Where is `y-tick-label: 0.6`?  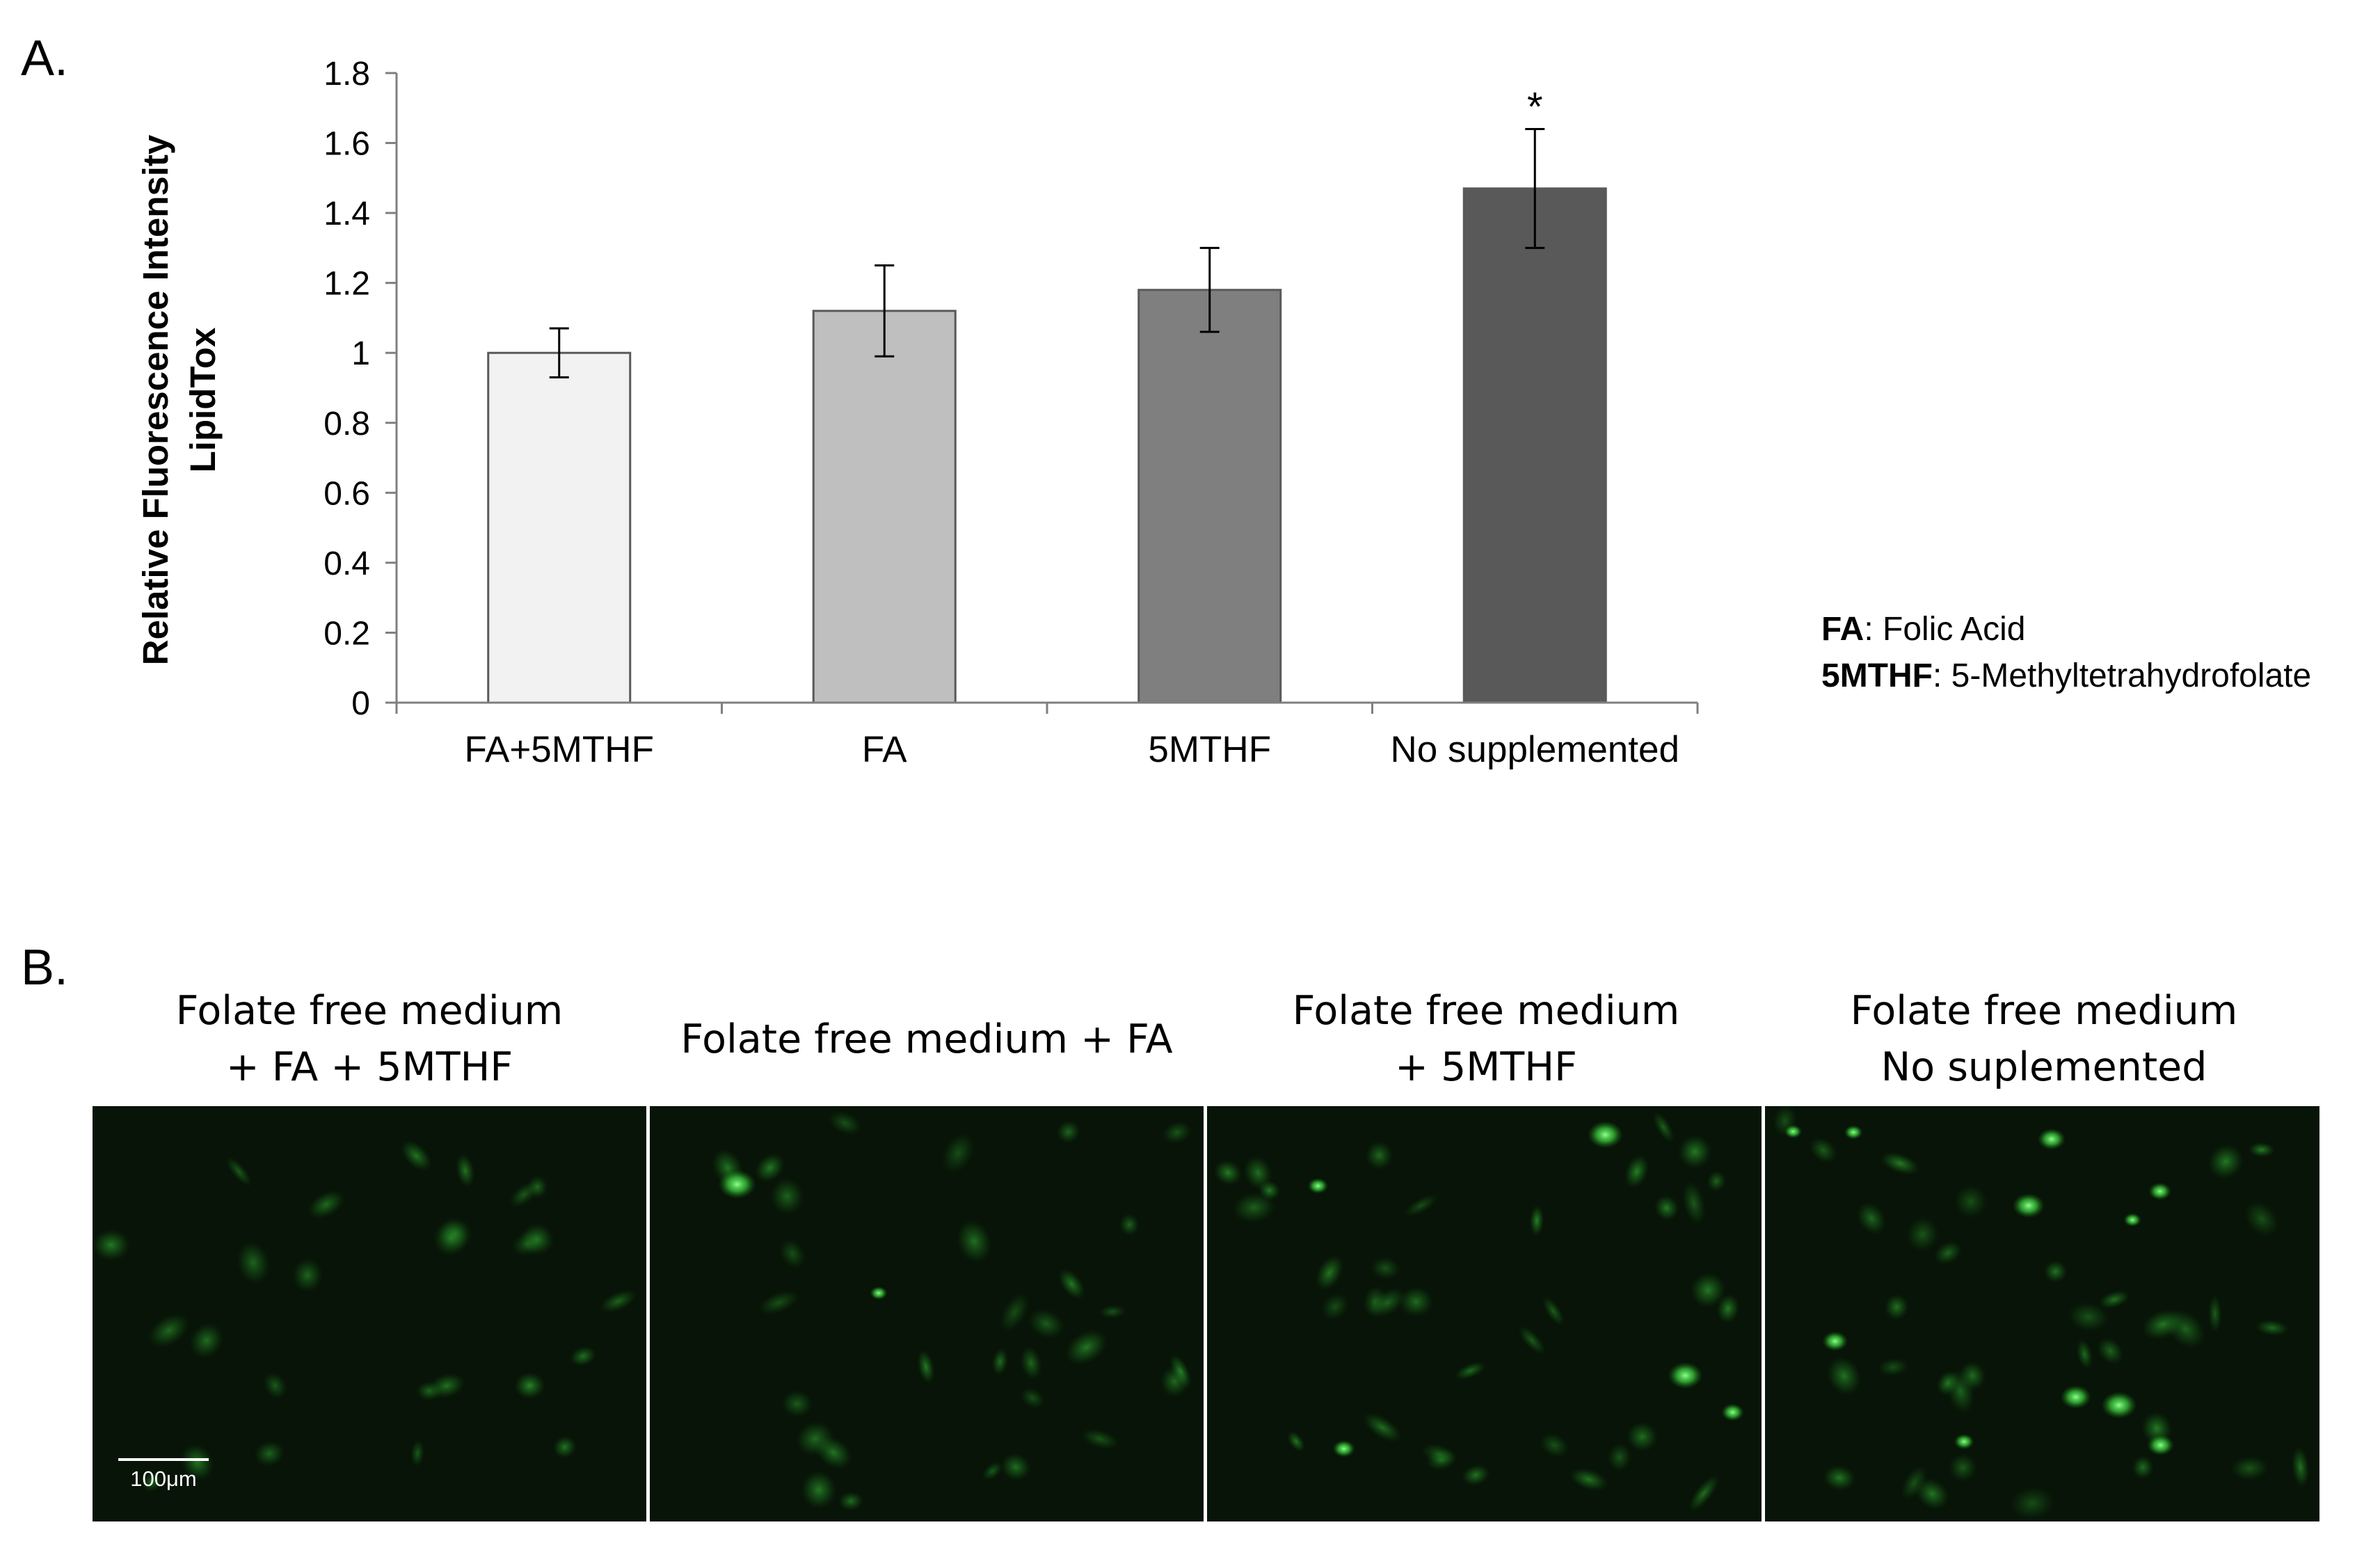 y-tick-label: 0.6 is located at coordinates (347, 493).